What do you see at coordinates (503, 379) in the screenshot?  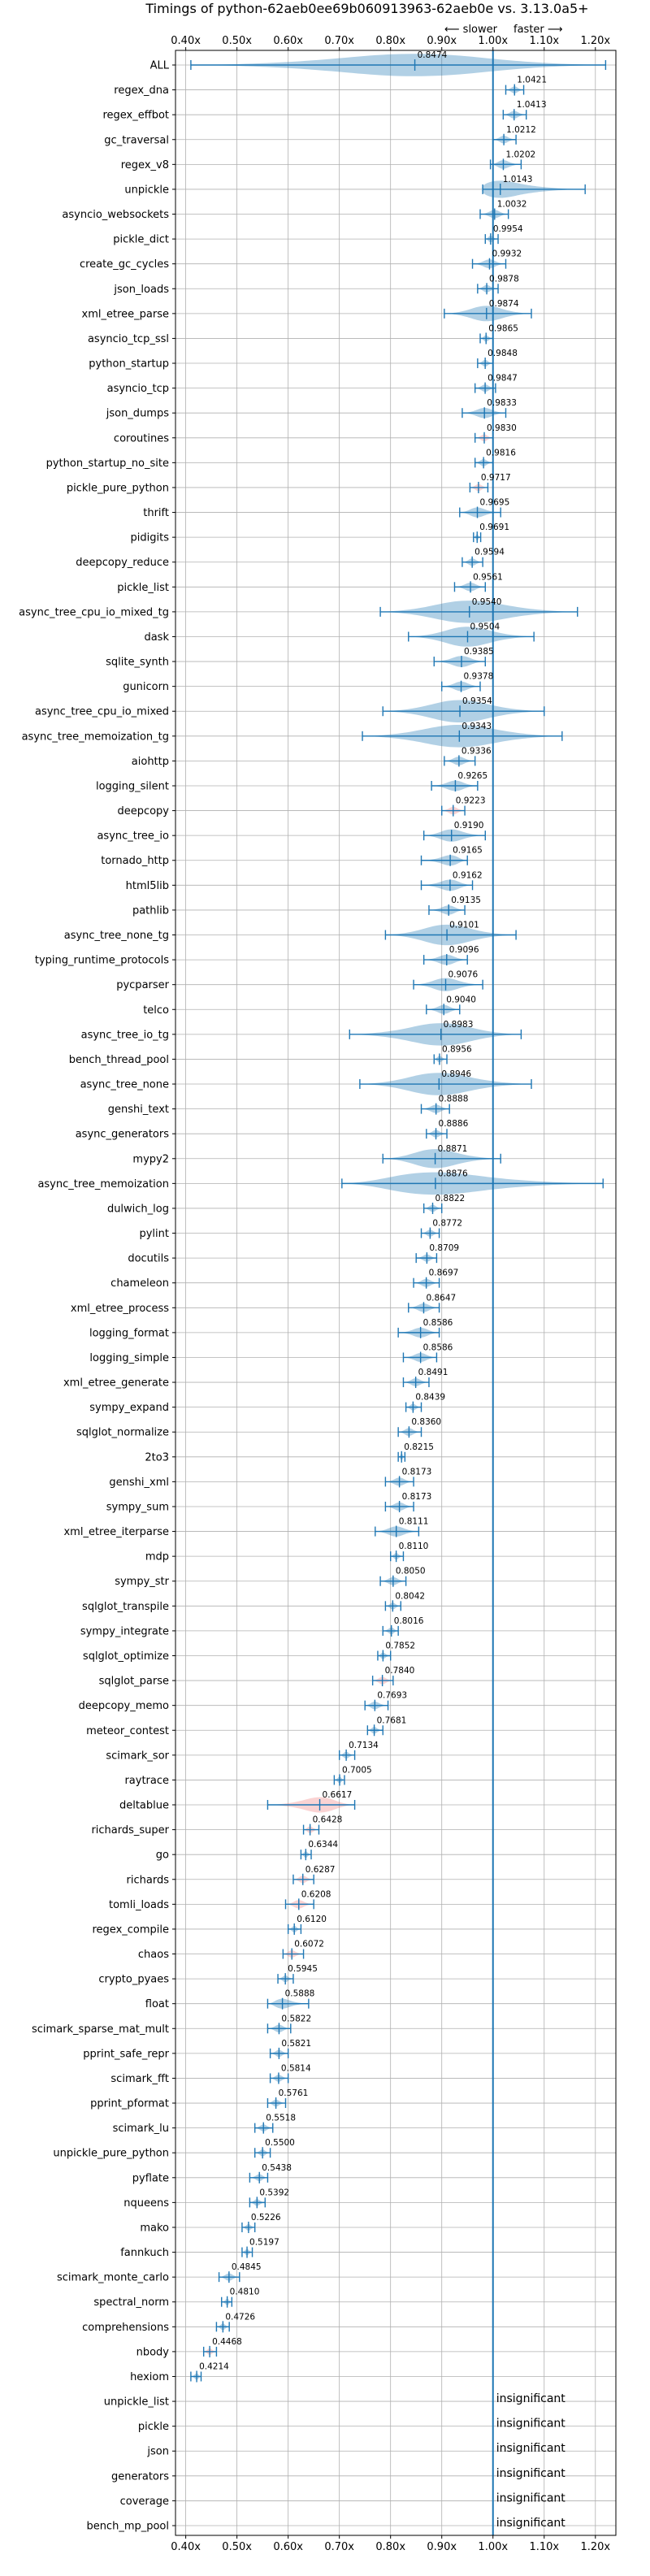 I see `value-label: 0.9847` at bounding box center [503, 379].